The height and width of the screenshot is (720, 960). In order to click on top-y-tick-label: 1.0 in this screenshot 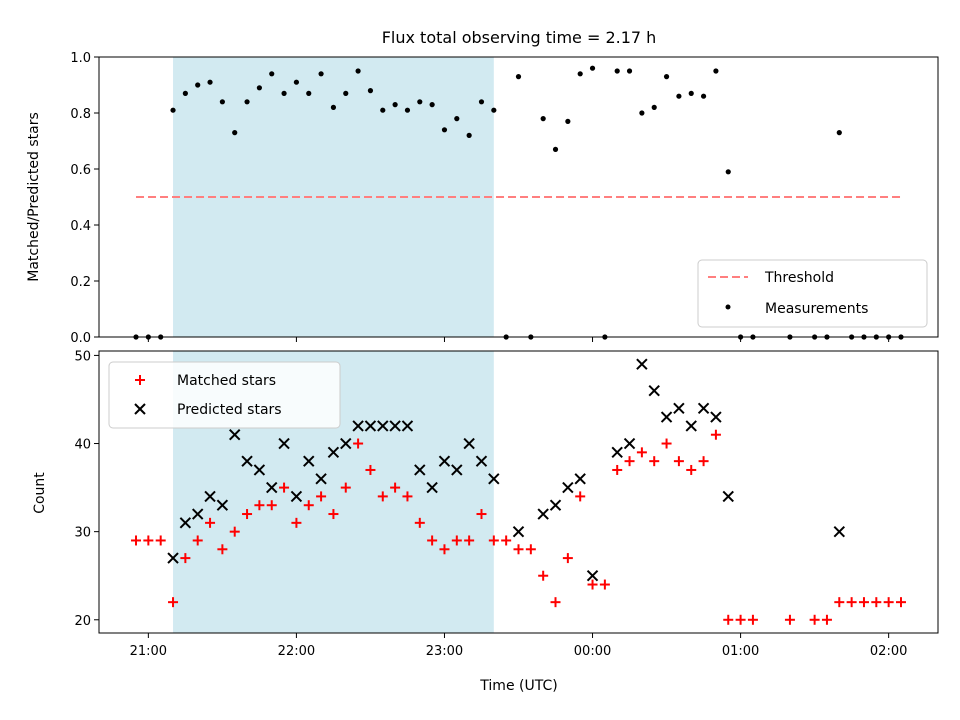, I will do `click(80, 58)`.